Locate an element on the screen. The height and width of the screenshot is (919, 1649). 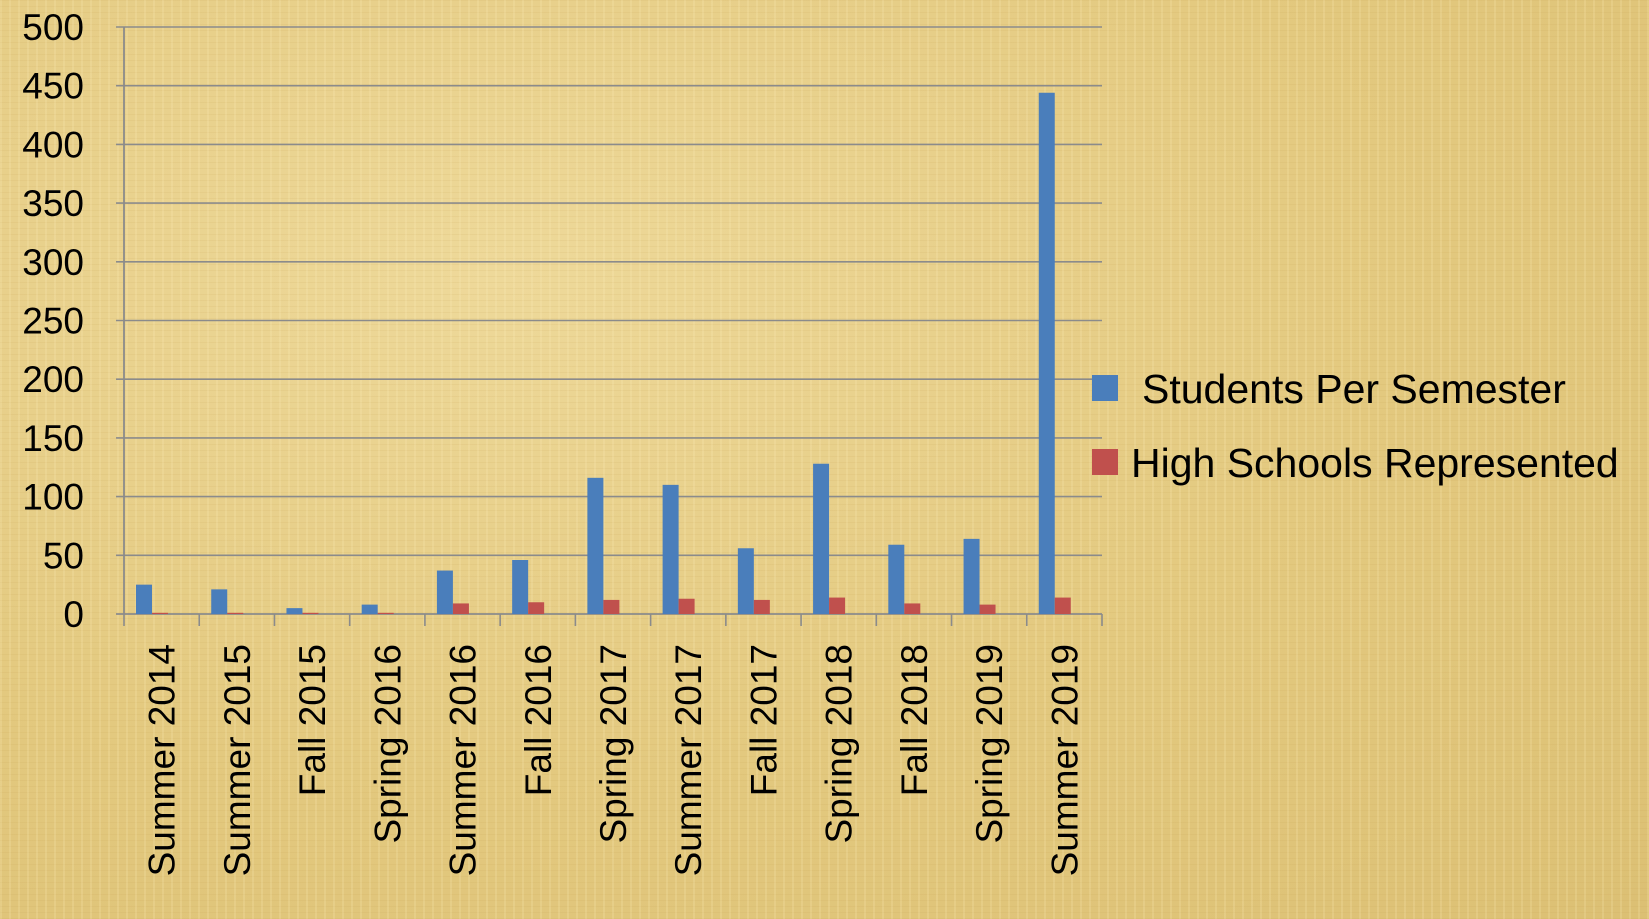
y-tick-label: 50 is located at coordinates (63, 555).